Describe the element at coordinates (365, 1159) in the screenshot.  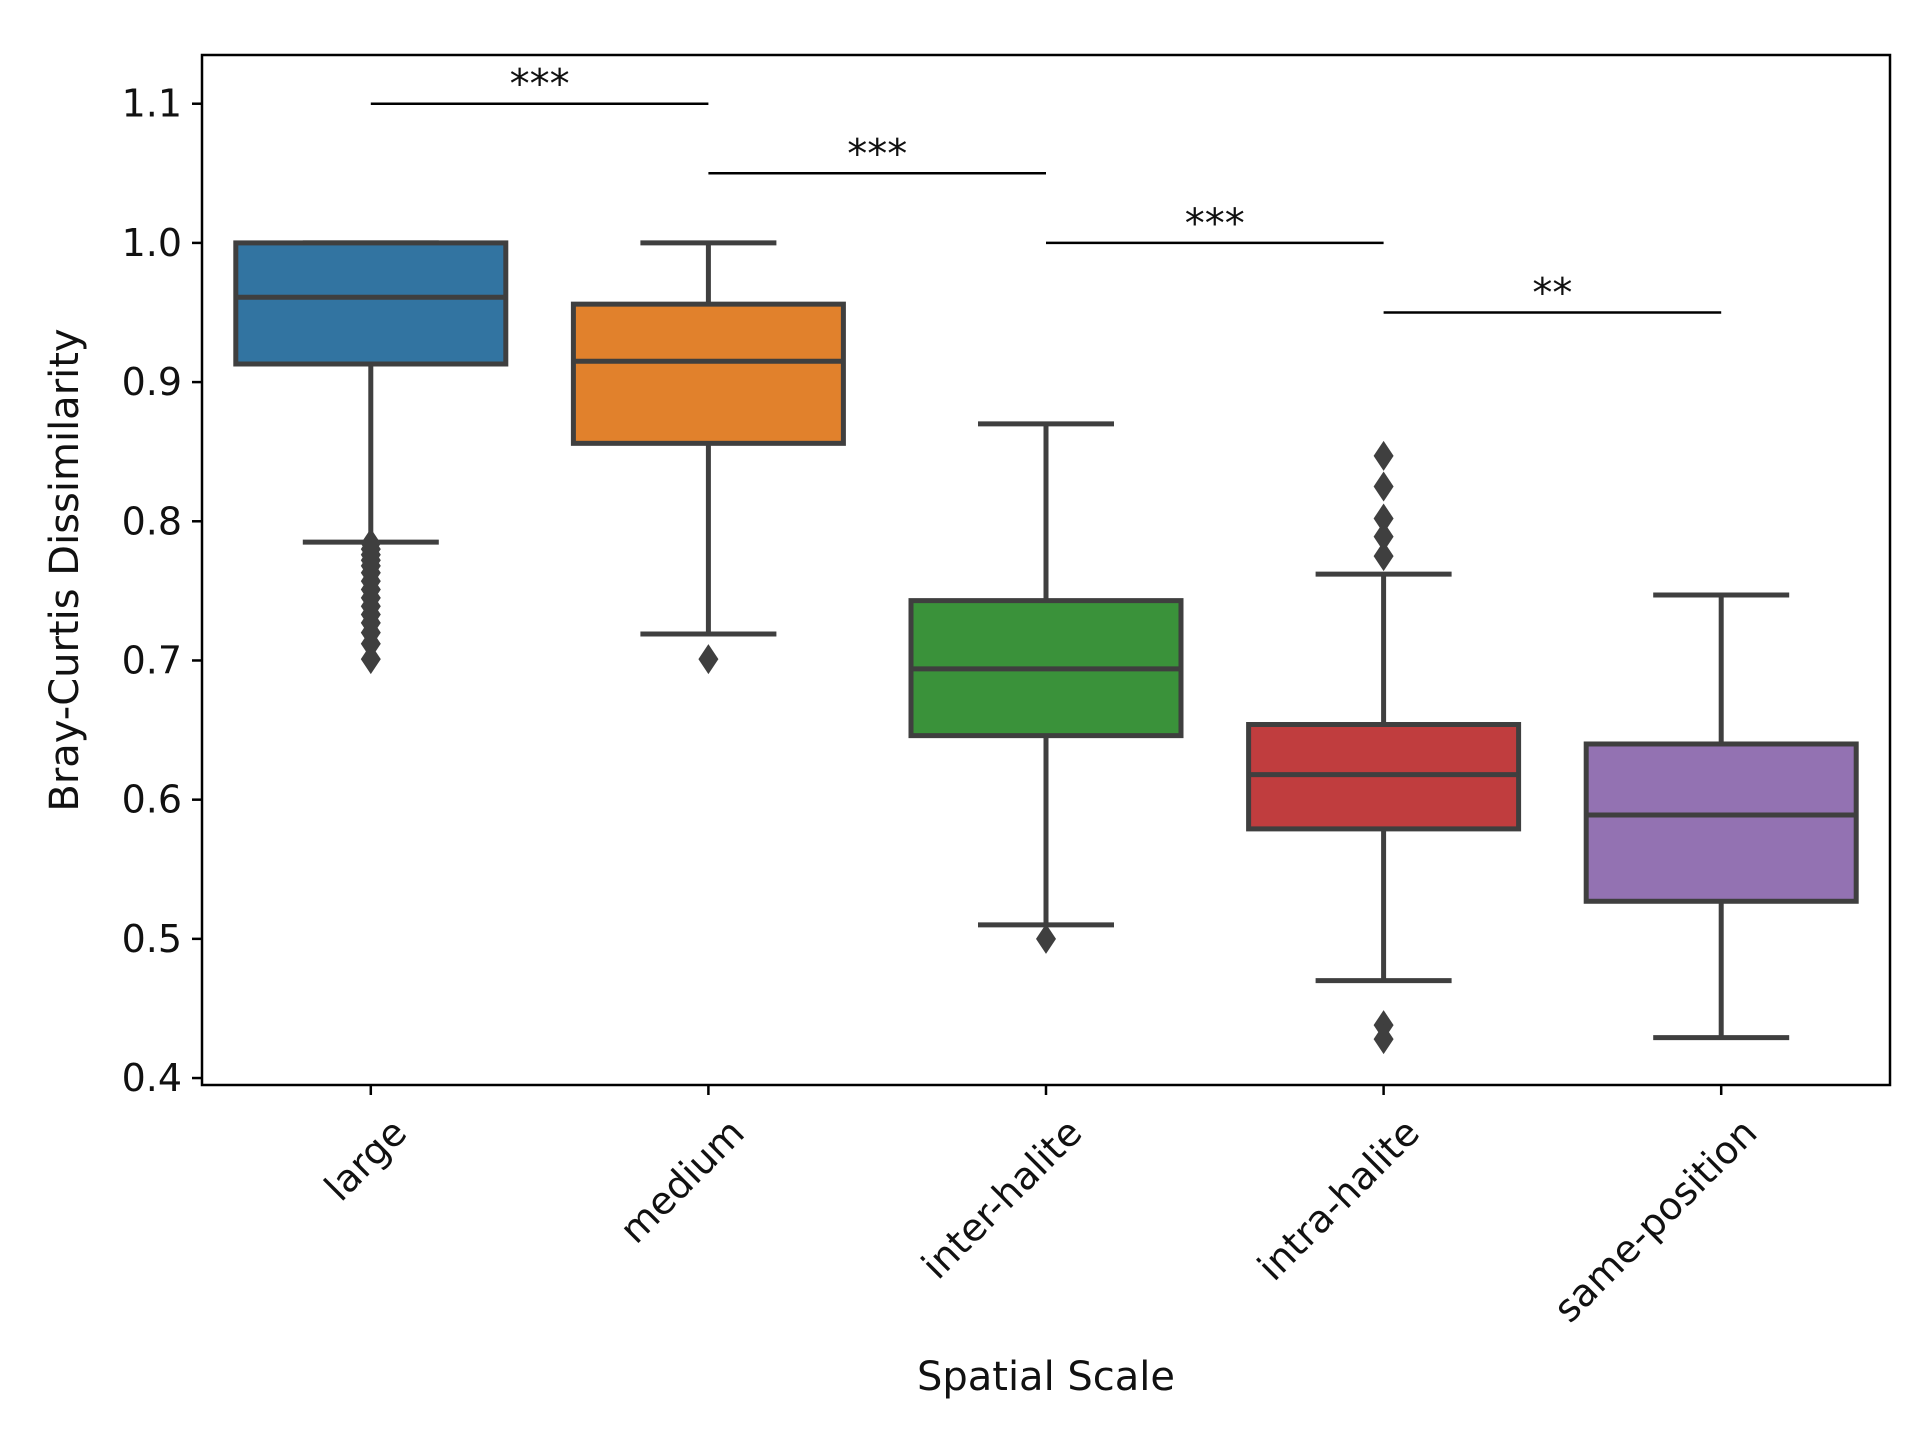
I see `x-tick-label-large: large` at that location.